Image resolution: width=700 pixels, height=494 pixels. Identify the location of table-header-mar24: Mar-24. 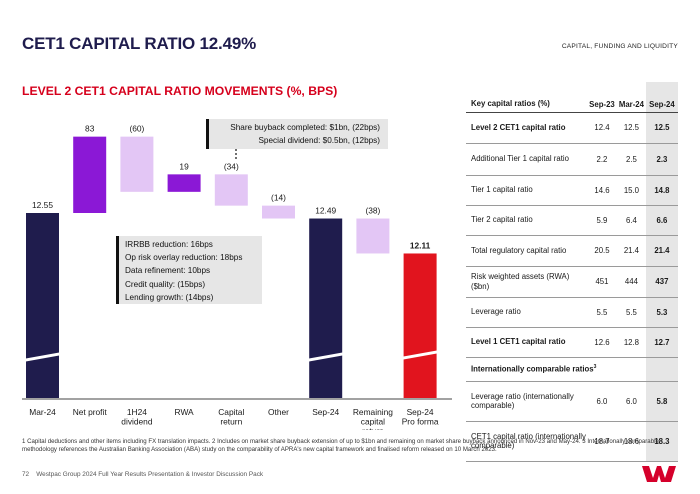
(631, 97).